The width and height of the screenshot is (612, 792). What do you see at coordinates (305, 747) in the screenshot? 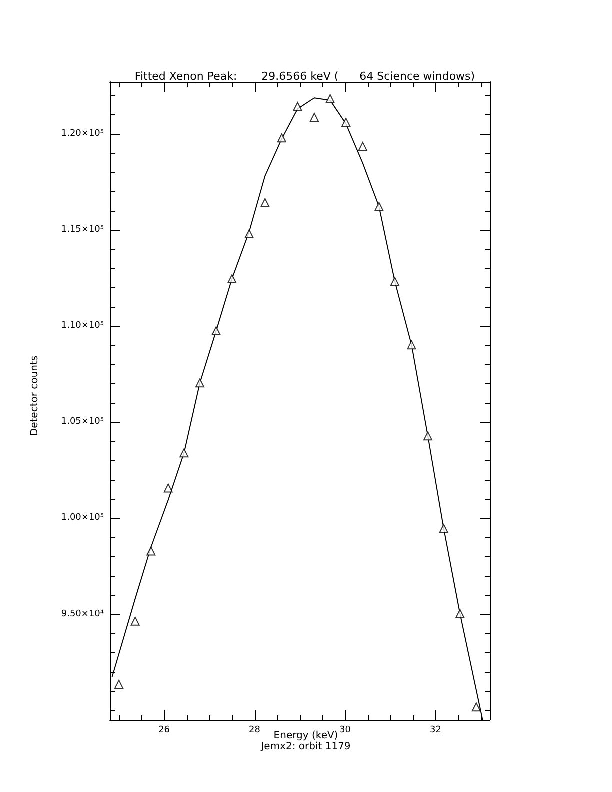
I see `text: Jemx2: orbit 1179` at bounding box center [305, 747].